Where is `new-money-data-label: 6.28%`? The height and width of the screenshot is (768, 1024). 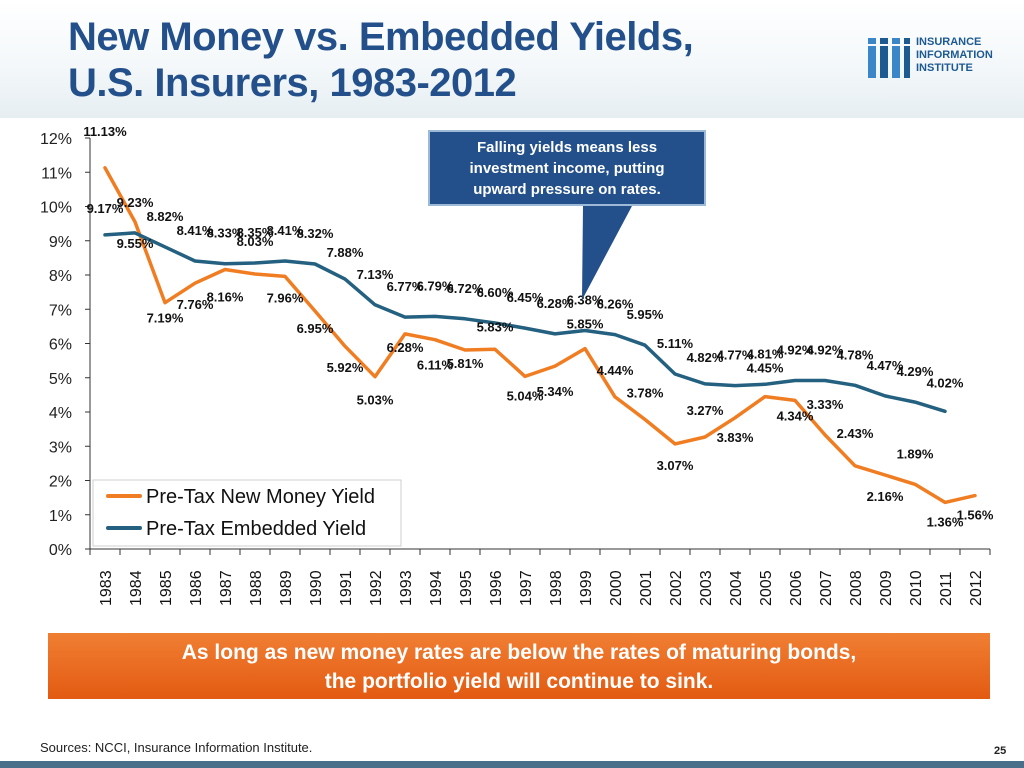 new-money-data-label: 6.28% is located at coordinates (405, 347).